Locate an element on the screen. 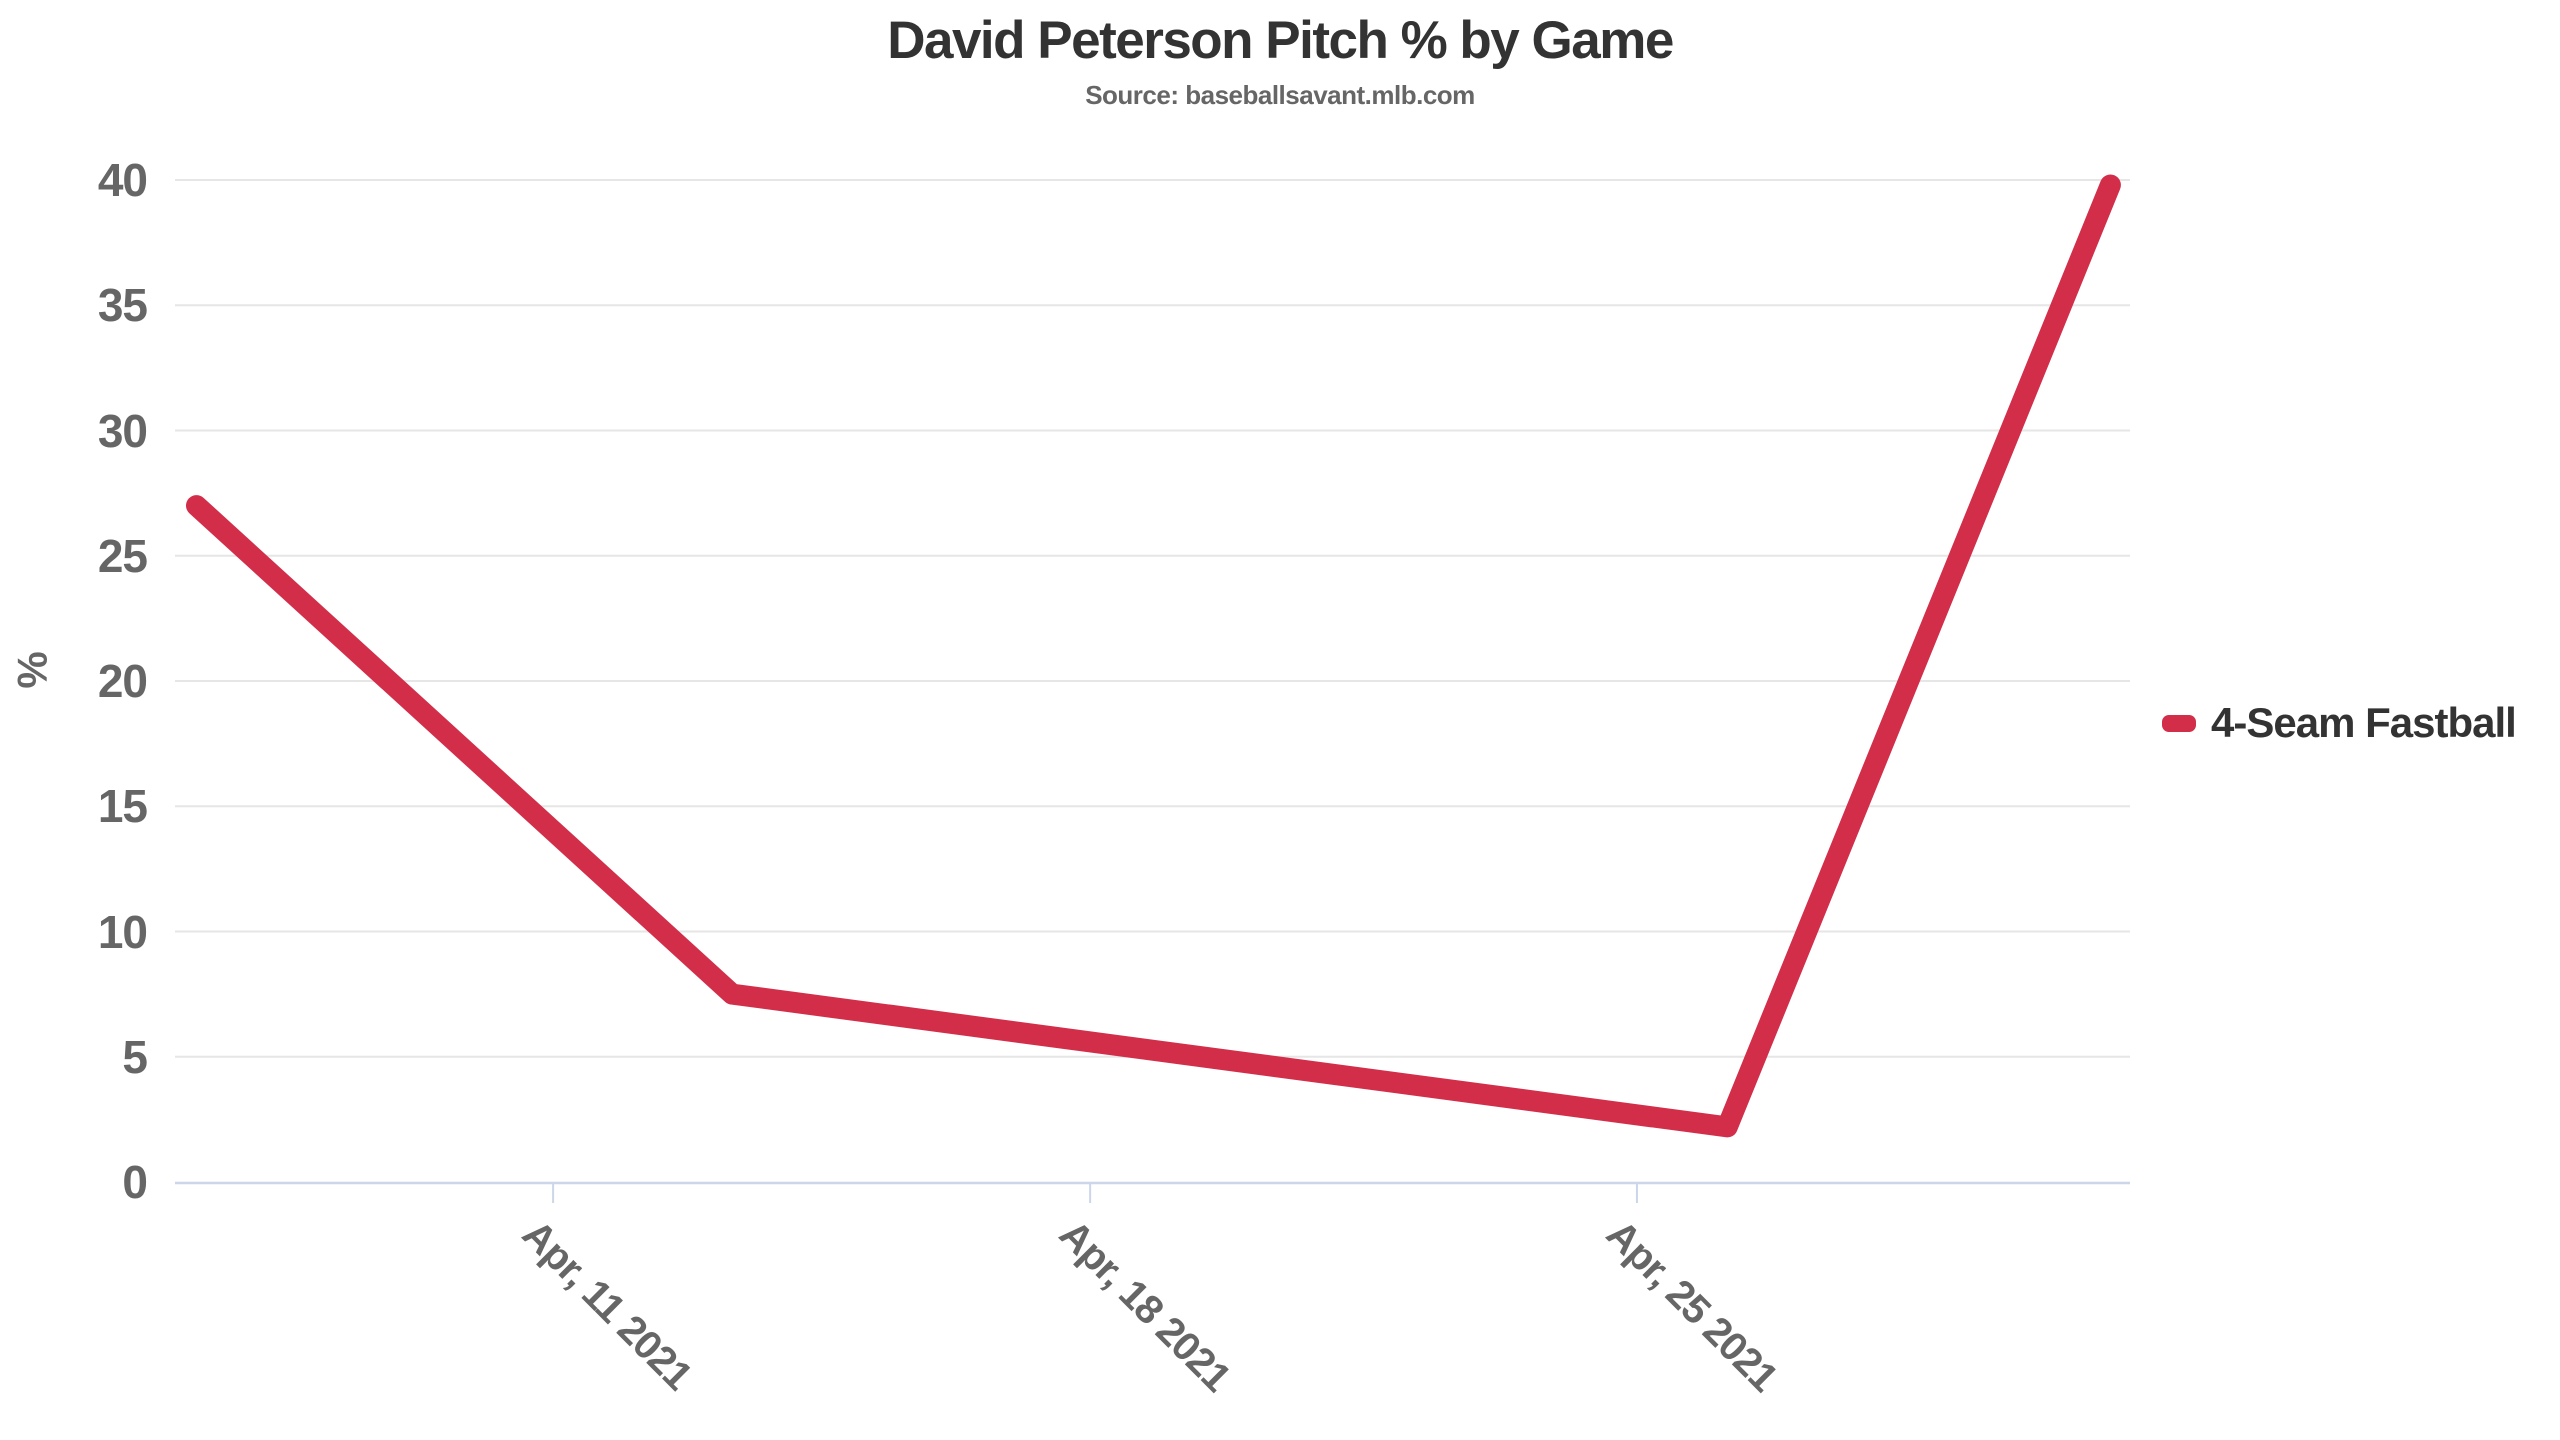 This screenshot has height=1440, width=2560. legend-item-4-seam-fastball: 4-Seam Fastball is located at coordinates (2339, 723).